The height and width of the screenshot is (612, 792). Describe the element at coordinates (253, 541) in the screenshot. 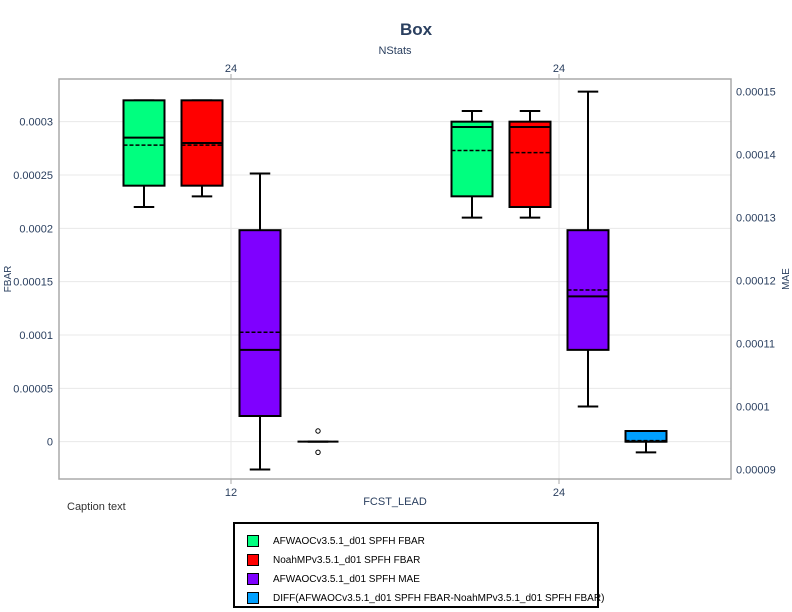

I see `legend-swatch-afwa-fbar` at that location.